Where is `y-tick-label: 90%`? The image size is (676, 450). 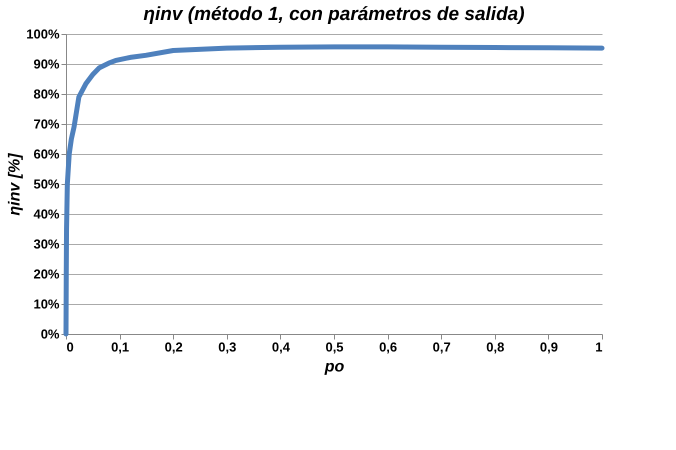 y-tick-label: 90% is located at coordinates (46, 64).